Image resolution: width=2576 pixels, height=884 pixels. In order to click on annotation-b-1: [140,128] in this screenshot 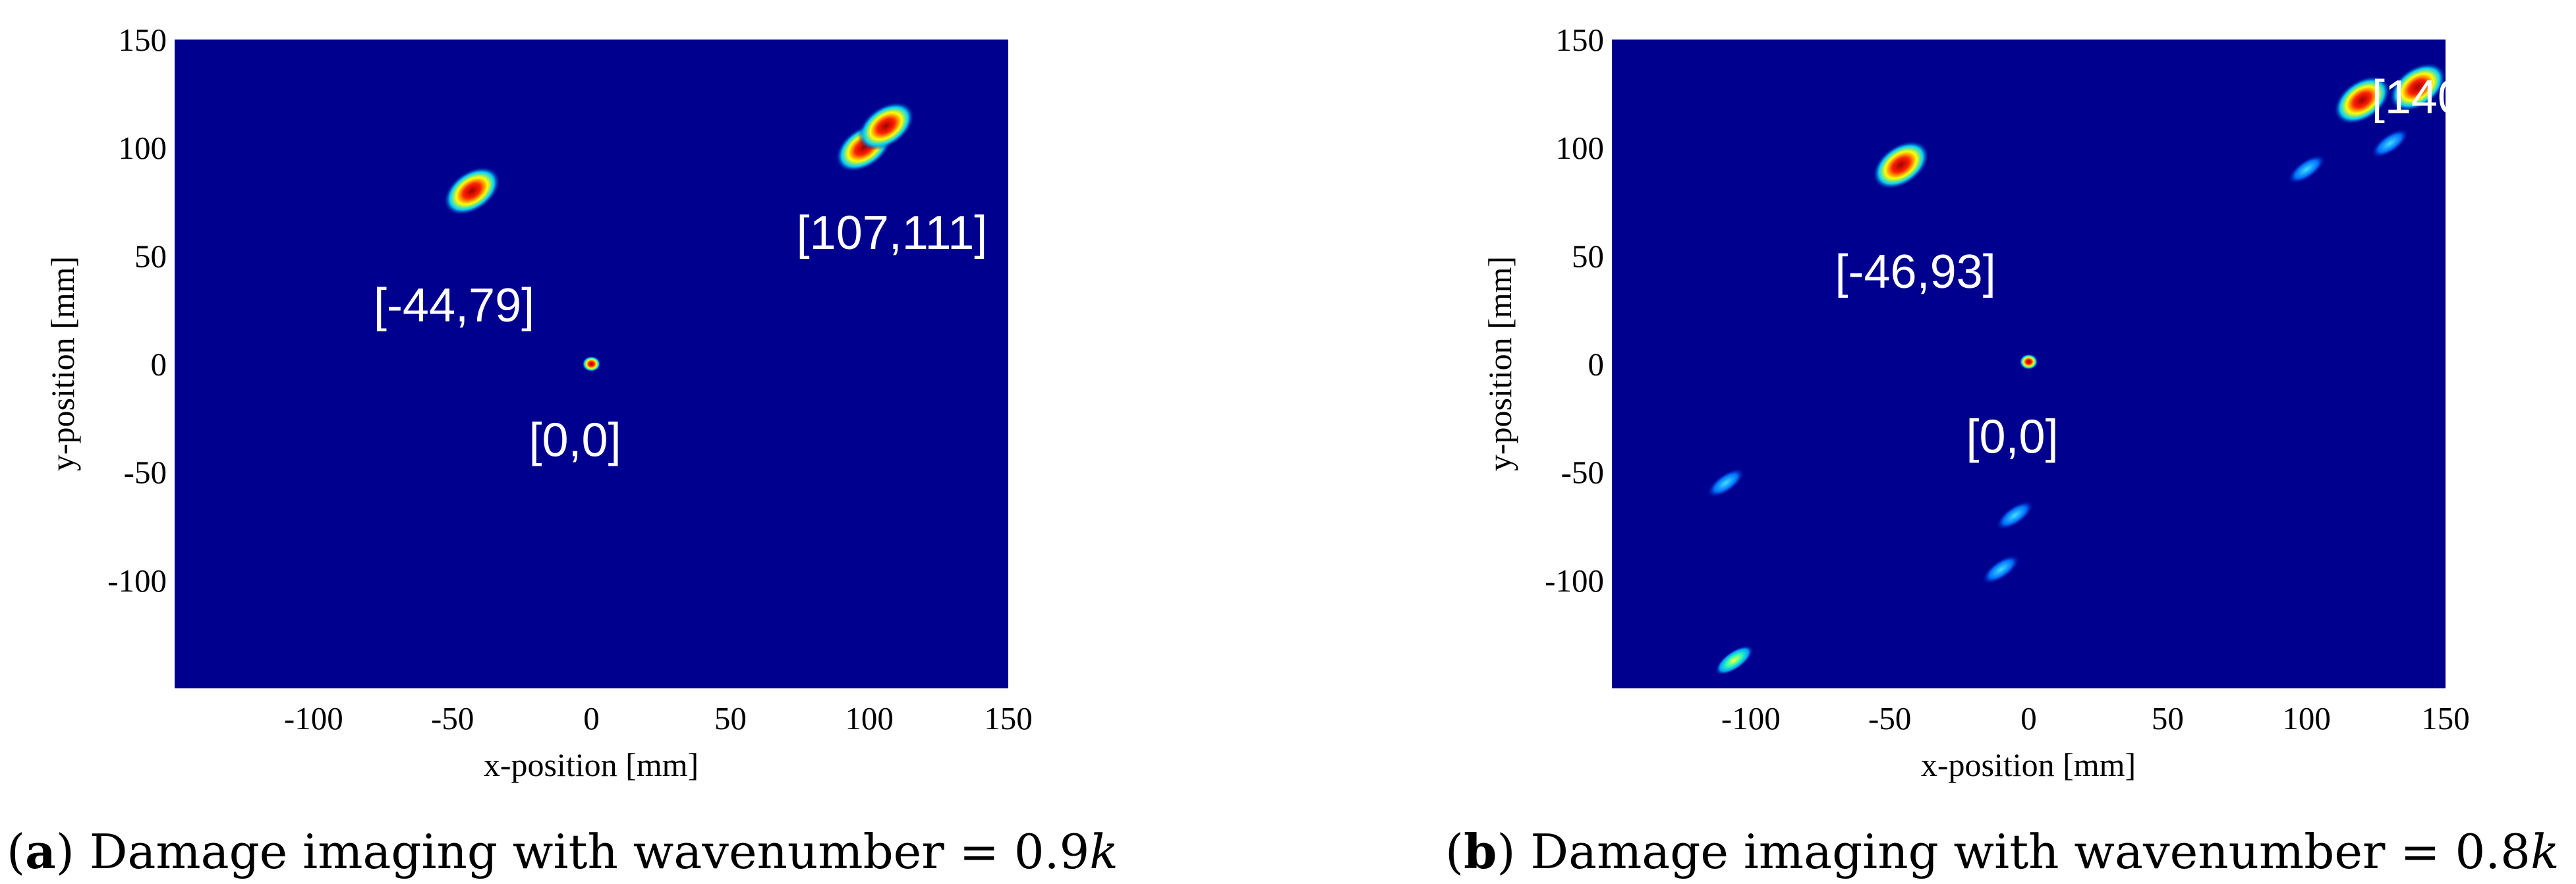, I will do `click(2470, 97)`.